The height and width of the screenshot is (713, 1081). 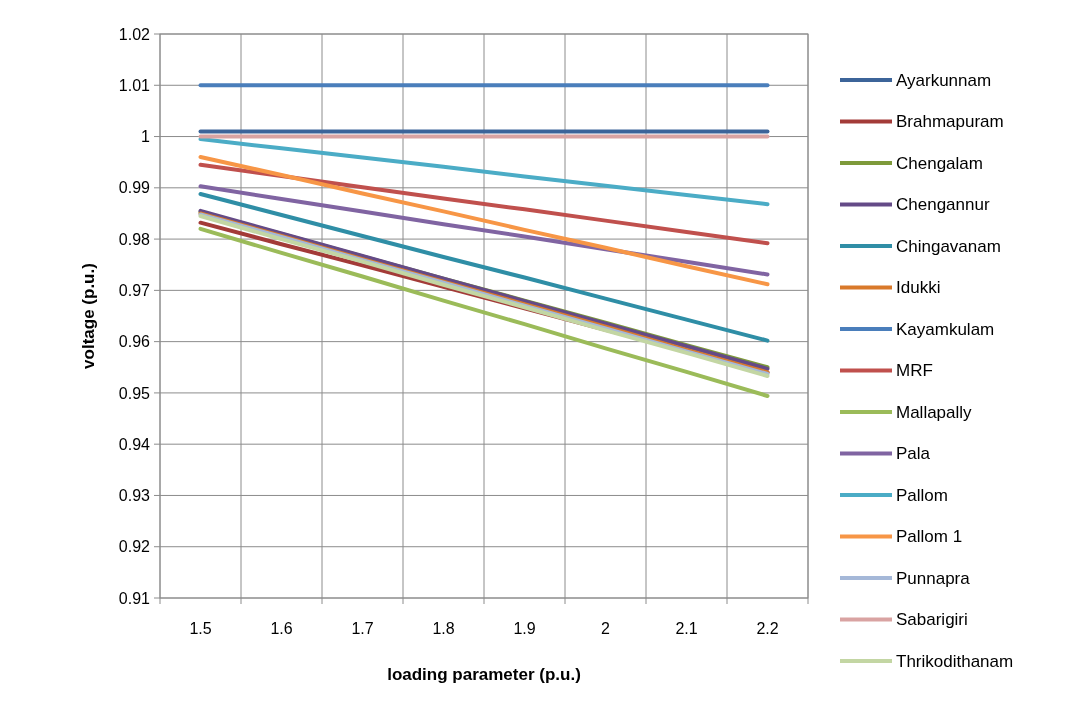 What do you see at coordinates (88, 316) in the screenshot?
I see `y-axis-title: voltage (p.u.)` at bounding box center [88, 316].